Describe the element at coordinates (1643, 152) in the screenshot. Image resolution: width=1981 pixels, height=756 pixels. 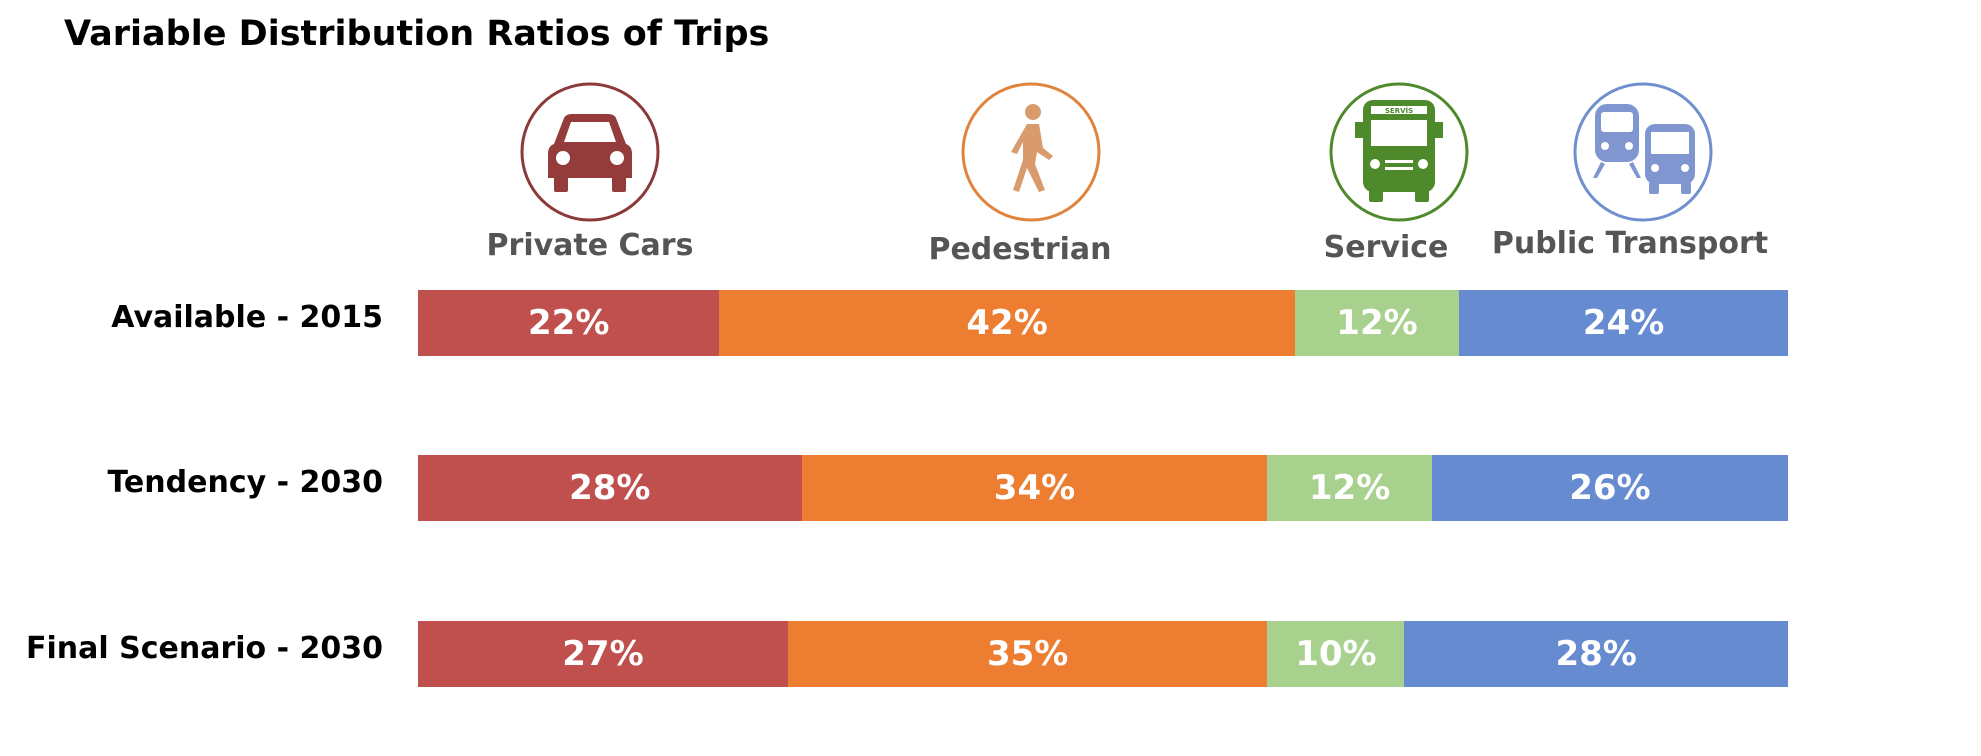
I see `train-bus-icon` at that location.